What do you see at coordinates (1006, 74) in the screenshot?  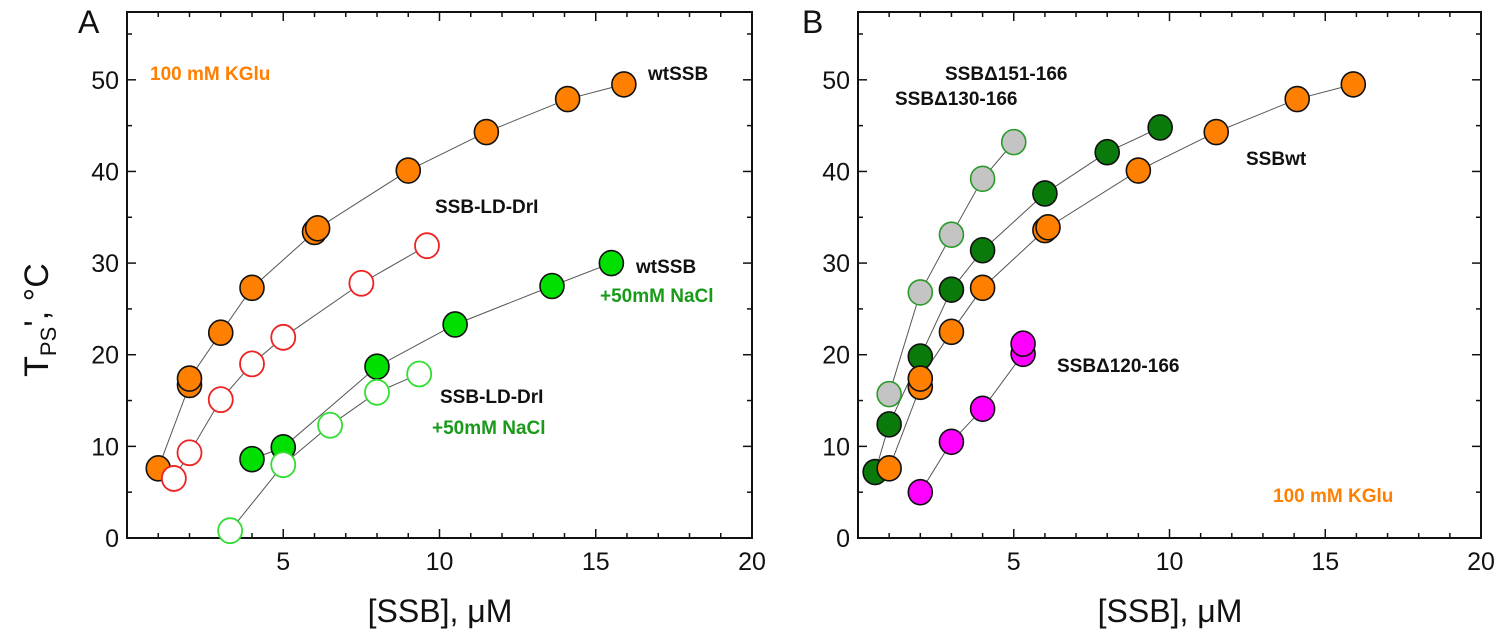 I see `annotation-label: SSBΔ151-166` at bounding box center [1006, 74].